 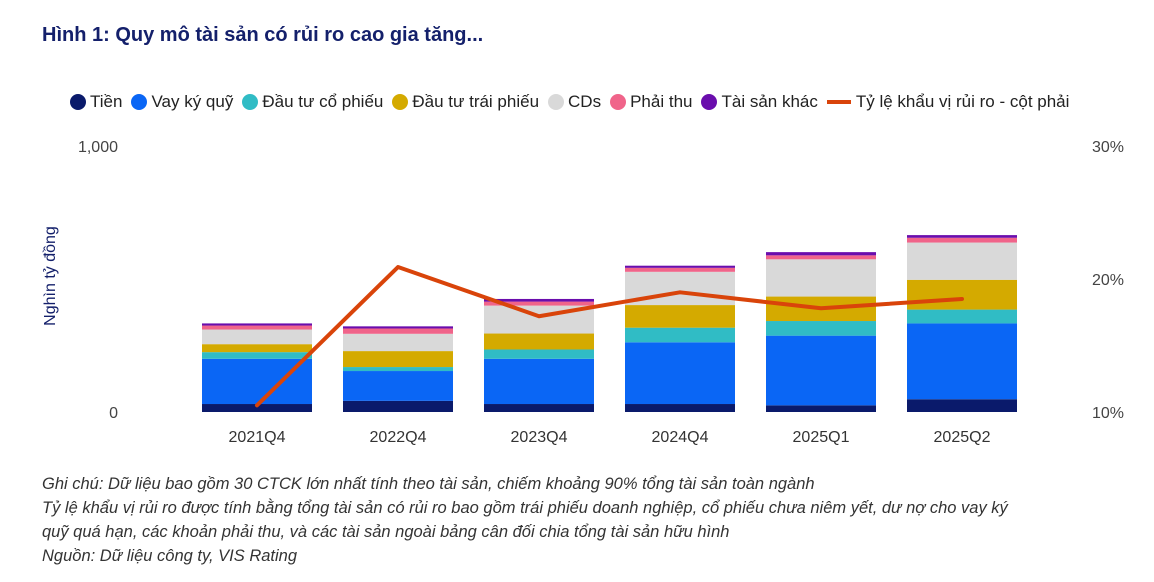 I want to click on x-tick-label: 2023Q4, so click(x=539, y=437).